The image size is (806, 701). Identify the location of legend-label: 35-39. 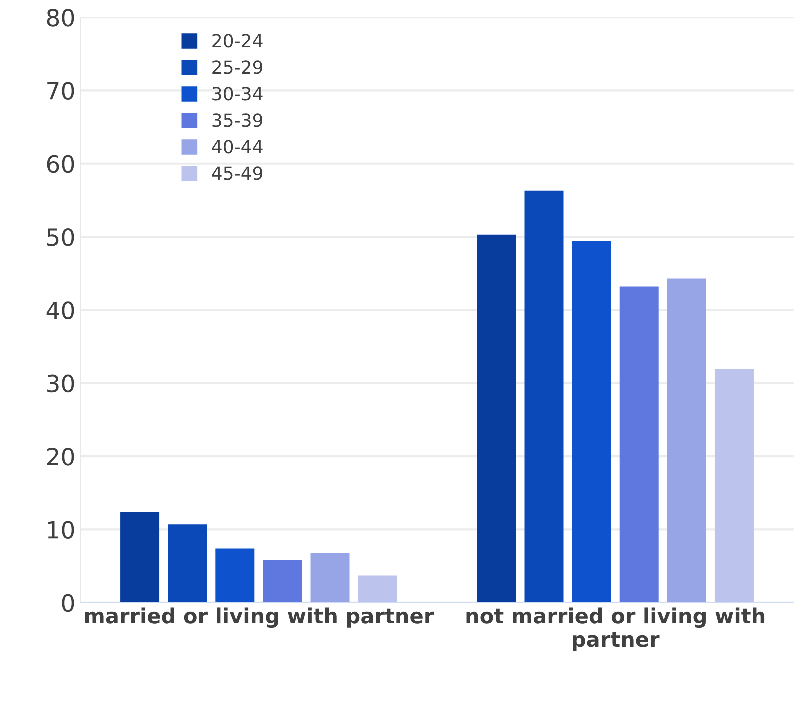
(237, 121).